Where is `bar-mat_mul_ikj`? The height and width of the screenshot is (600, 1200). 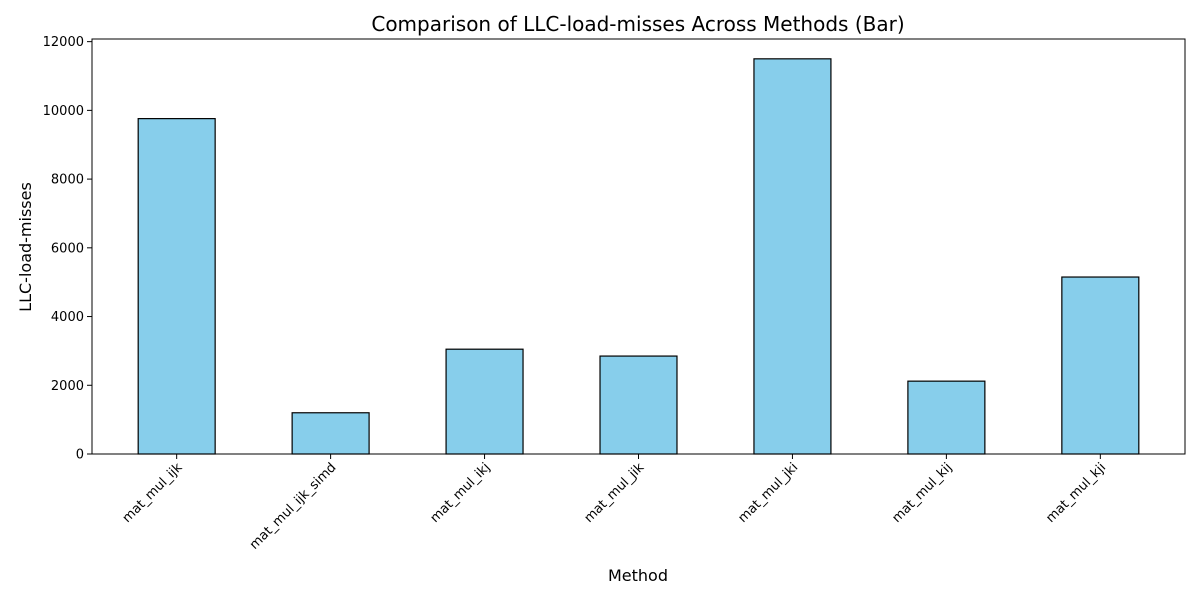 bar-mat_mul_ikj is located at coordinates (484, 401).